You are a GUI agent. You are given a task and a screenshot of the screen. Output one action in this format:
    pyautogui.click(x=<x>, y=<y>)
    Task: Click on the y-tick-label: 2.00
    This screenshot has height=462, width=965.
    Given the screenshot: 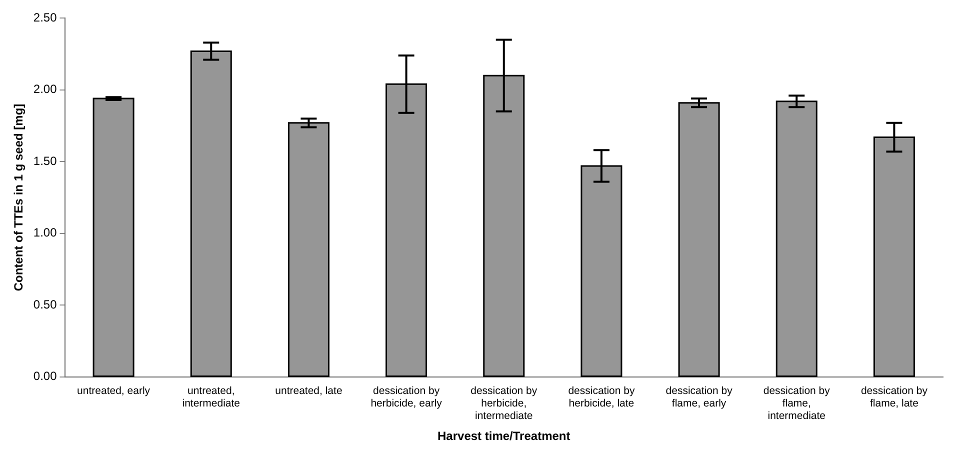 What is the action you would take?
    pyautogui.click(x=45, y=89)
    